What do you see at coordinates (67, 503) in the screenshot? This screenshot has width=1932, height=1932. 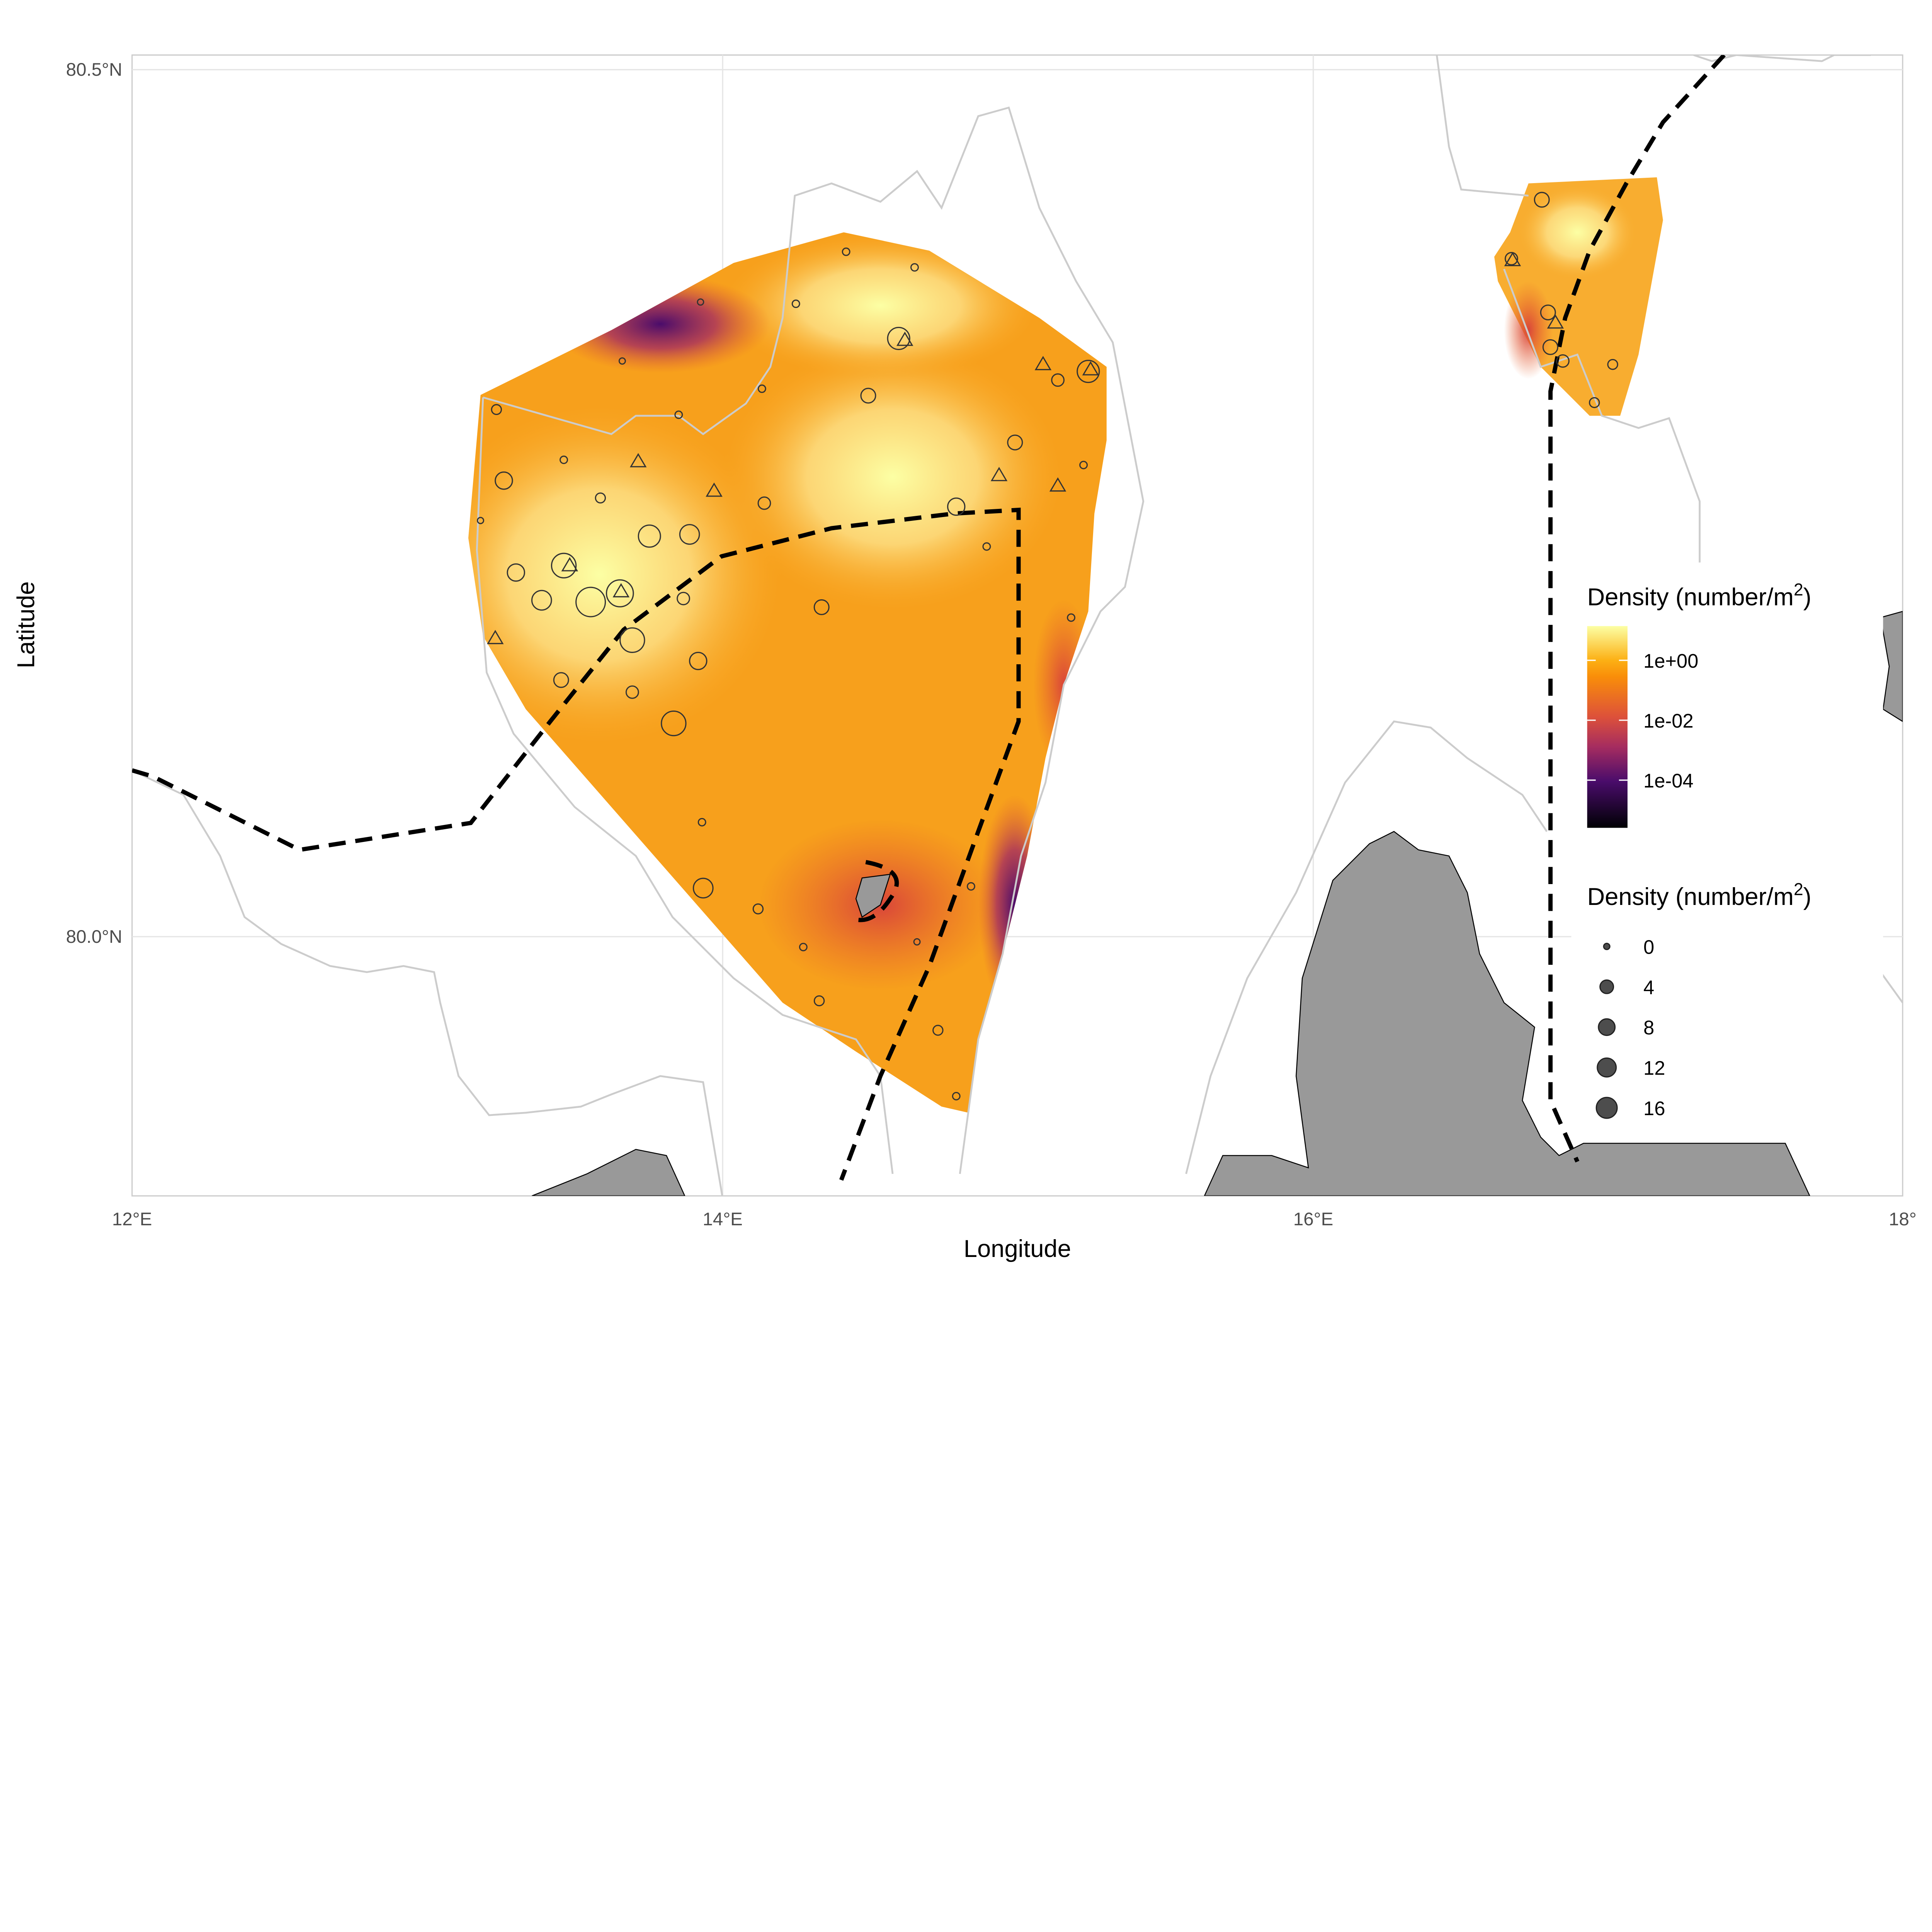 I see `y-axis: 80.0°N 80.5°N Latitude` at bounding box center [67, 503].